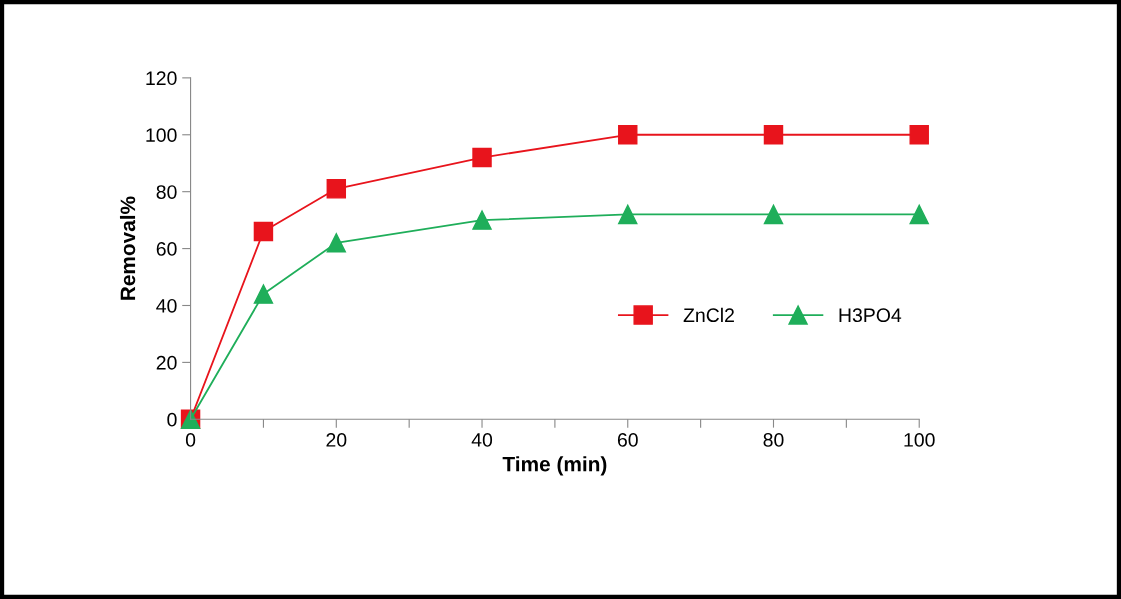 This screenshot has height=599, width=1121. Describe the element at coordinates (172, 419) in the screenshot. I see `y-tick-label: 0` at that location.